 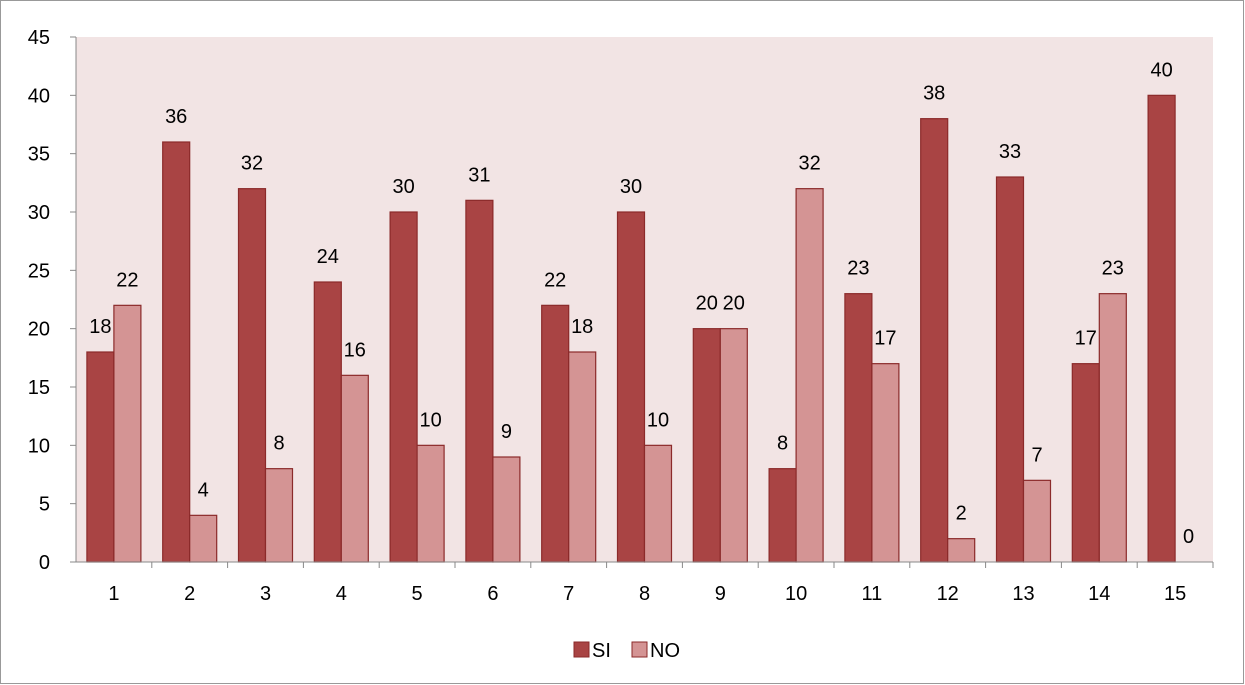 I want to click on y-tick-label: 45, so click(x=39, y=38).